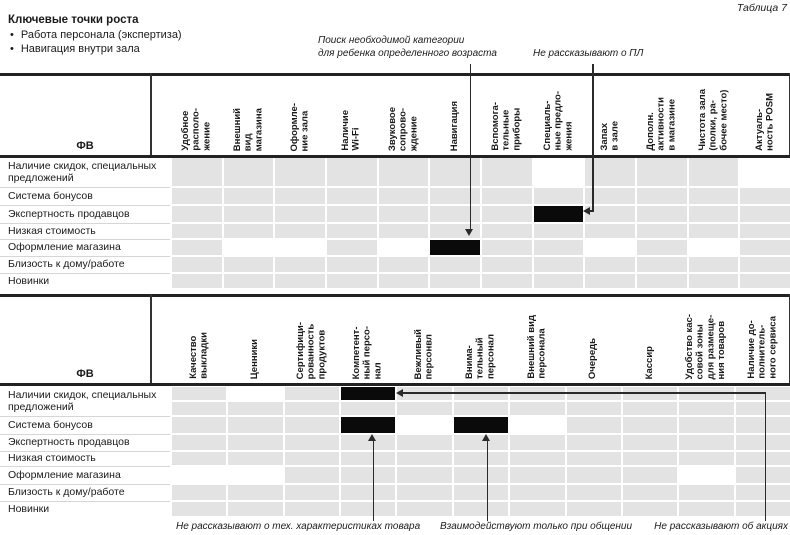  What do you see at coordinates (198, 355) in the screenshot?
I see `column-header: Качество выкладки` at bounding box center [198, 355].